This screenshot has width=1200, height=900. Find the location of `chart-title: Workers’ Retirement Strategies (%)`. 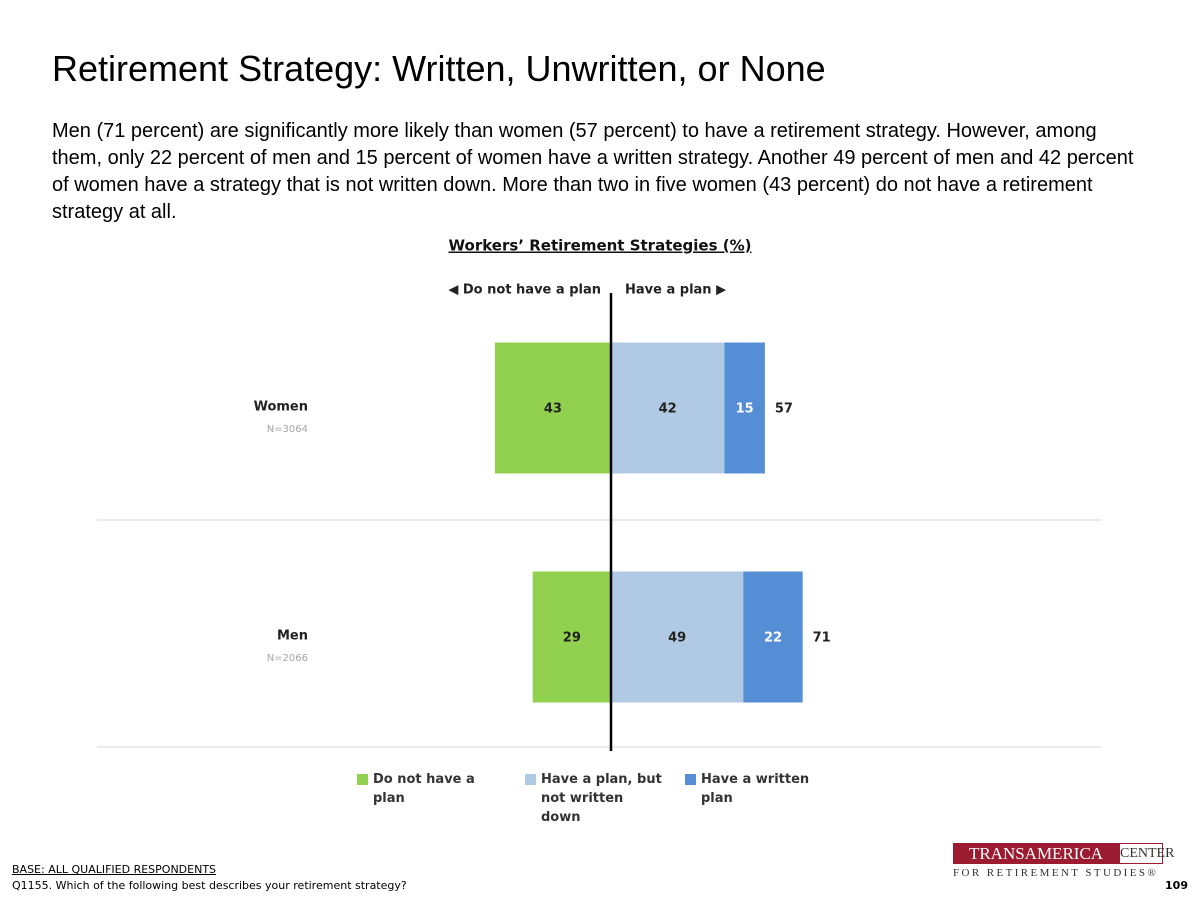

chart-title: Workers’ Retirement Strategies (%) is located at coordinates (600, 246).